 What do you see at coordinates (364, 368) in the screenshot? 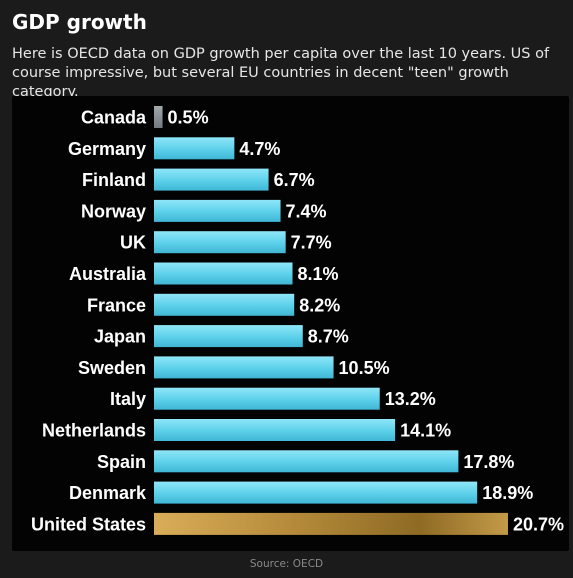
I see `value-label: 10.5%` at bounding box center [364, 368].